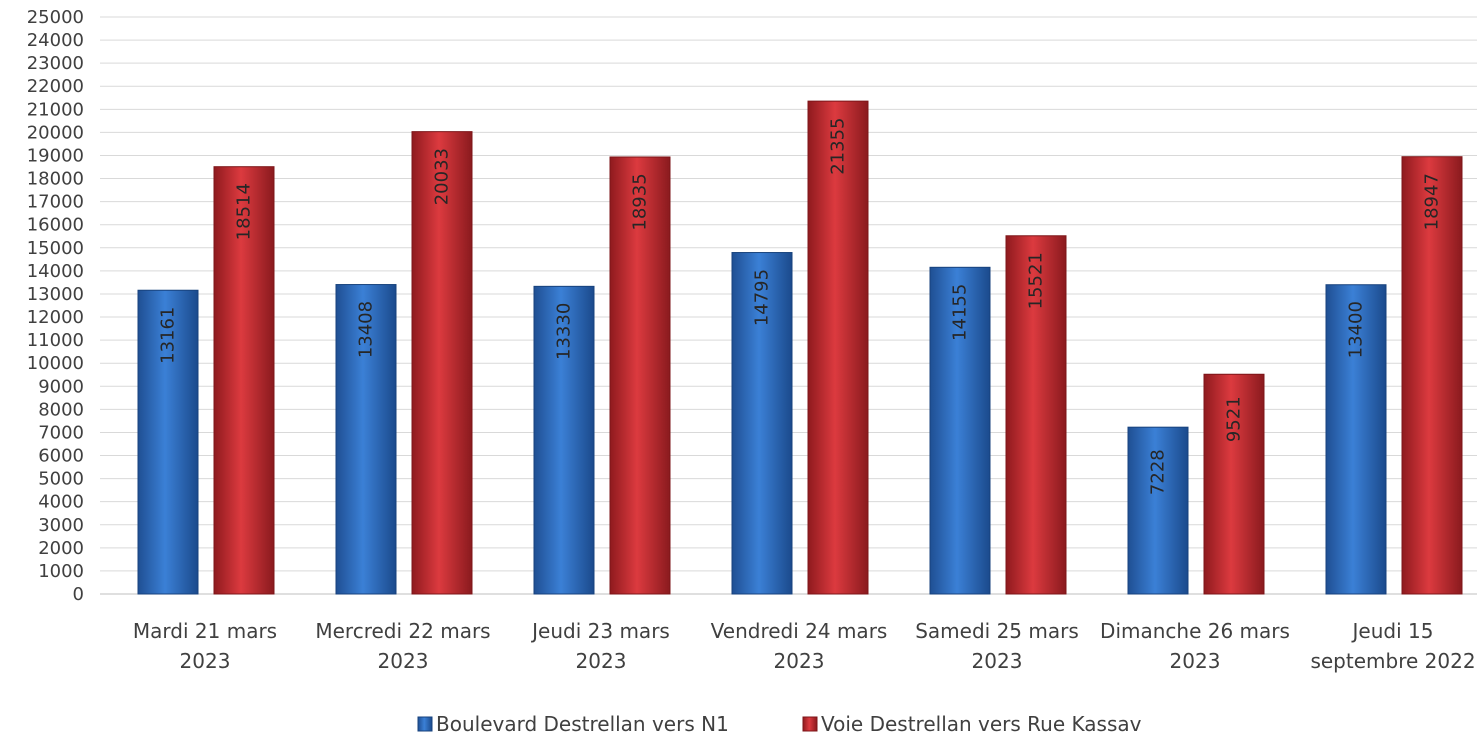 This screenshot has width=1477, height=742. What do you see at coordinates (61, 456) in the screenshot?
I see `y-tick-label: 6000` at bounding box center [61, 456].